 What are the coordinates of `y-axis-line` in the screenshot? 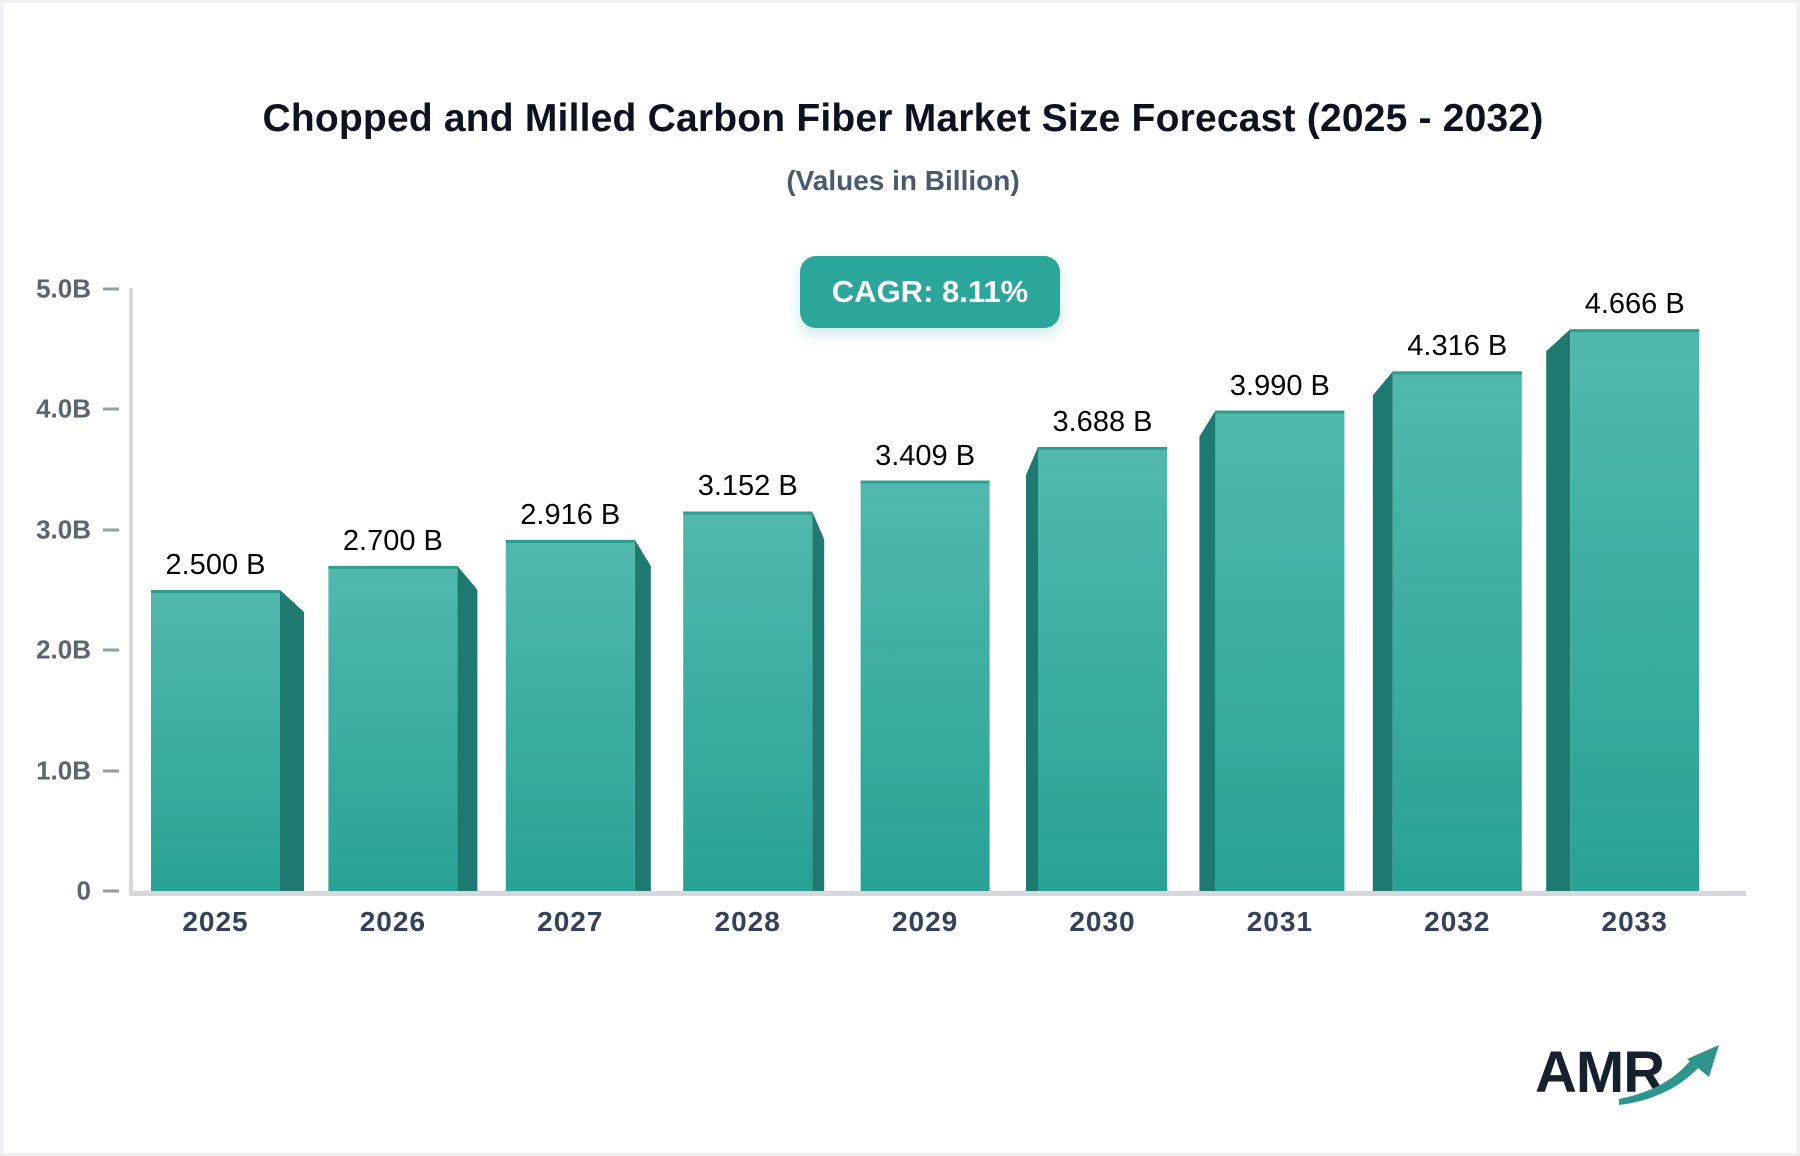 It's located at (131, 592).